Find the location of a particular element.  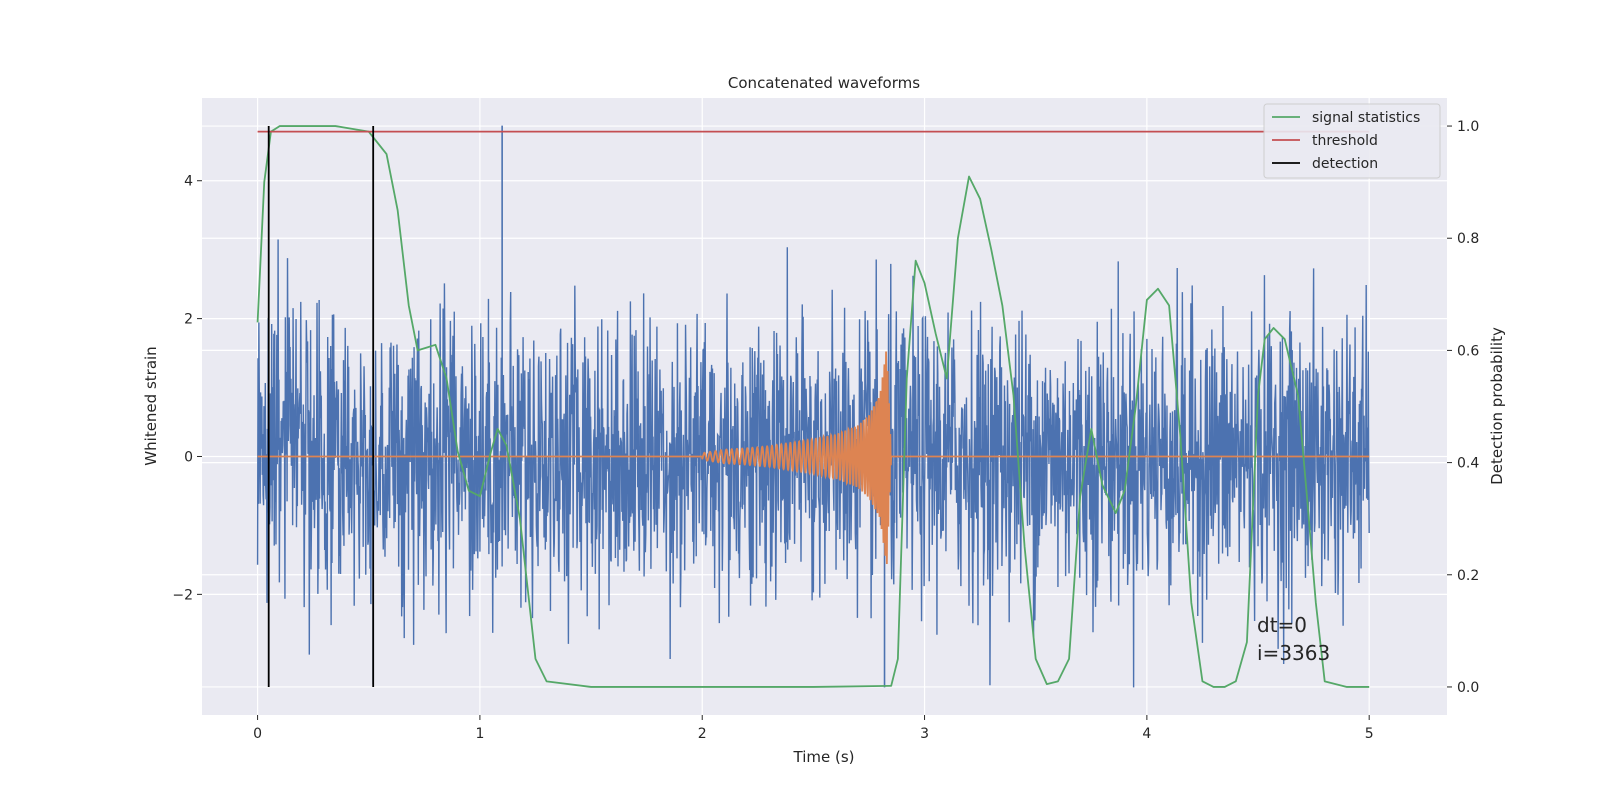

x-tick-label: 2 is located at coordinates (702, 734).